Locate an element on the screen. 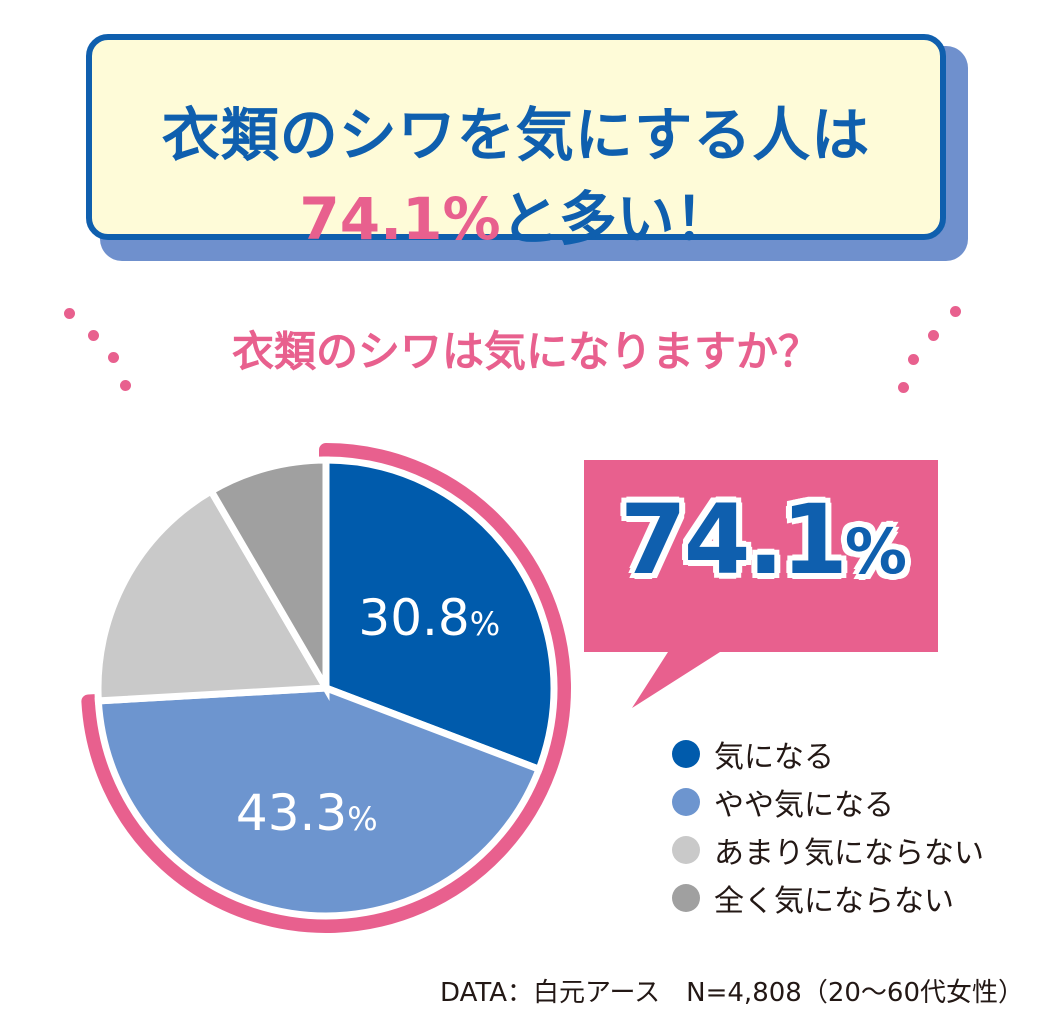  headline-line2: 74.1%と多い！ is located at coordinates (516, 214).